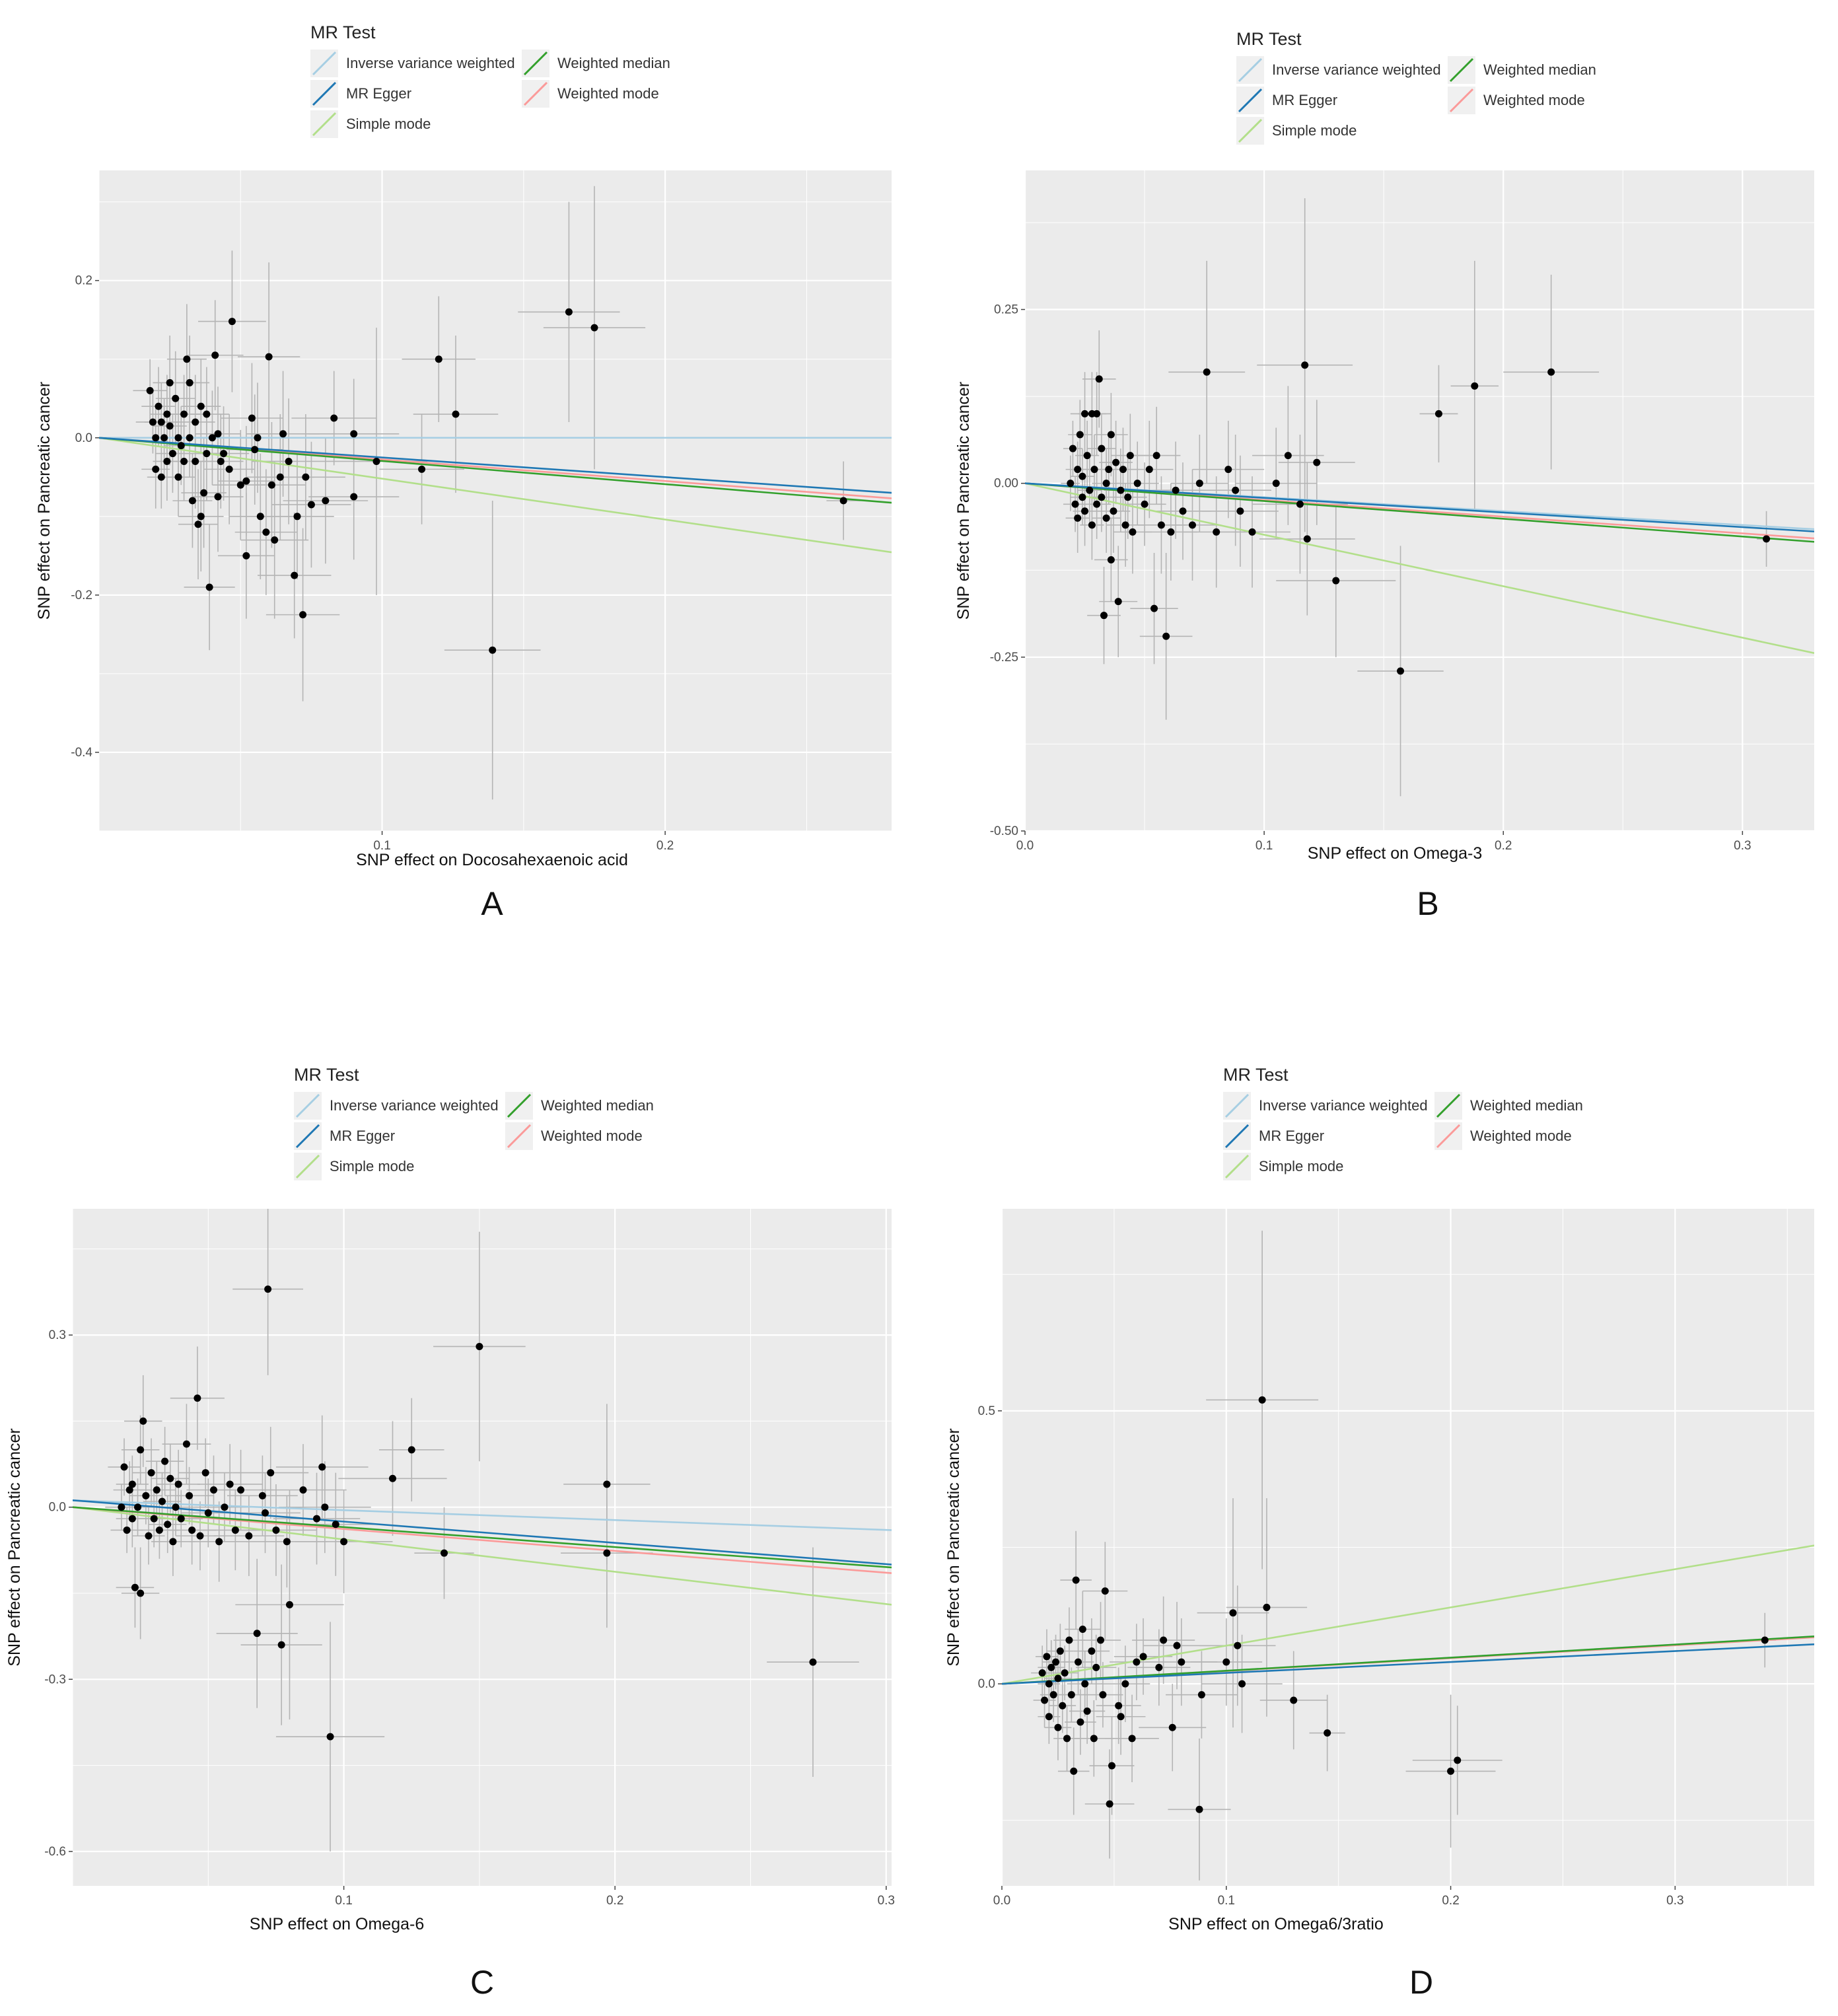 Image resolution: width=1838 pixels, height=2016 pixels. What do you see at coordinates (1006, 484) in the screenshot?
I see `y-tick-label: 0.00` at bounding box center [1006, 484].